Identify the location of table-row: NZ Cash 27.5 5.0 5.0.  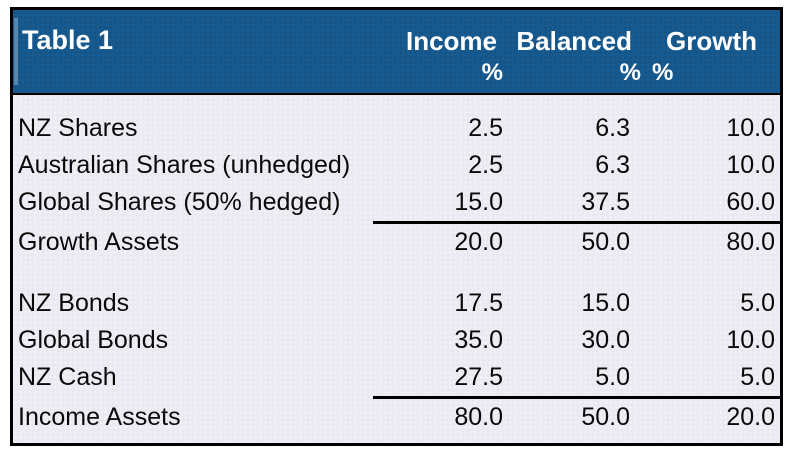
(396, 377).